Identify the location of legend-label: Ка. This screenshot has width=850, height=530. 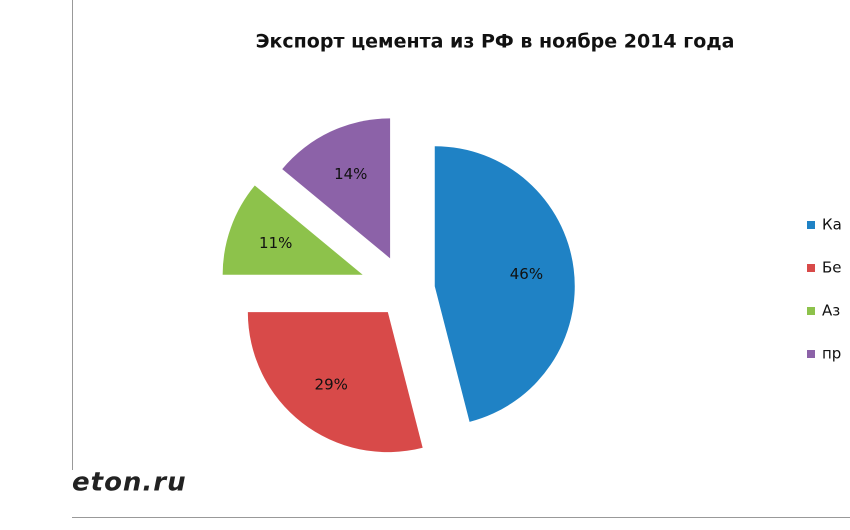
(832, 225).